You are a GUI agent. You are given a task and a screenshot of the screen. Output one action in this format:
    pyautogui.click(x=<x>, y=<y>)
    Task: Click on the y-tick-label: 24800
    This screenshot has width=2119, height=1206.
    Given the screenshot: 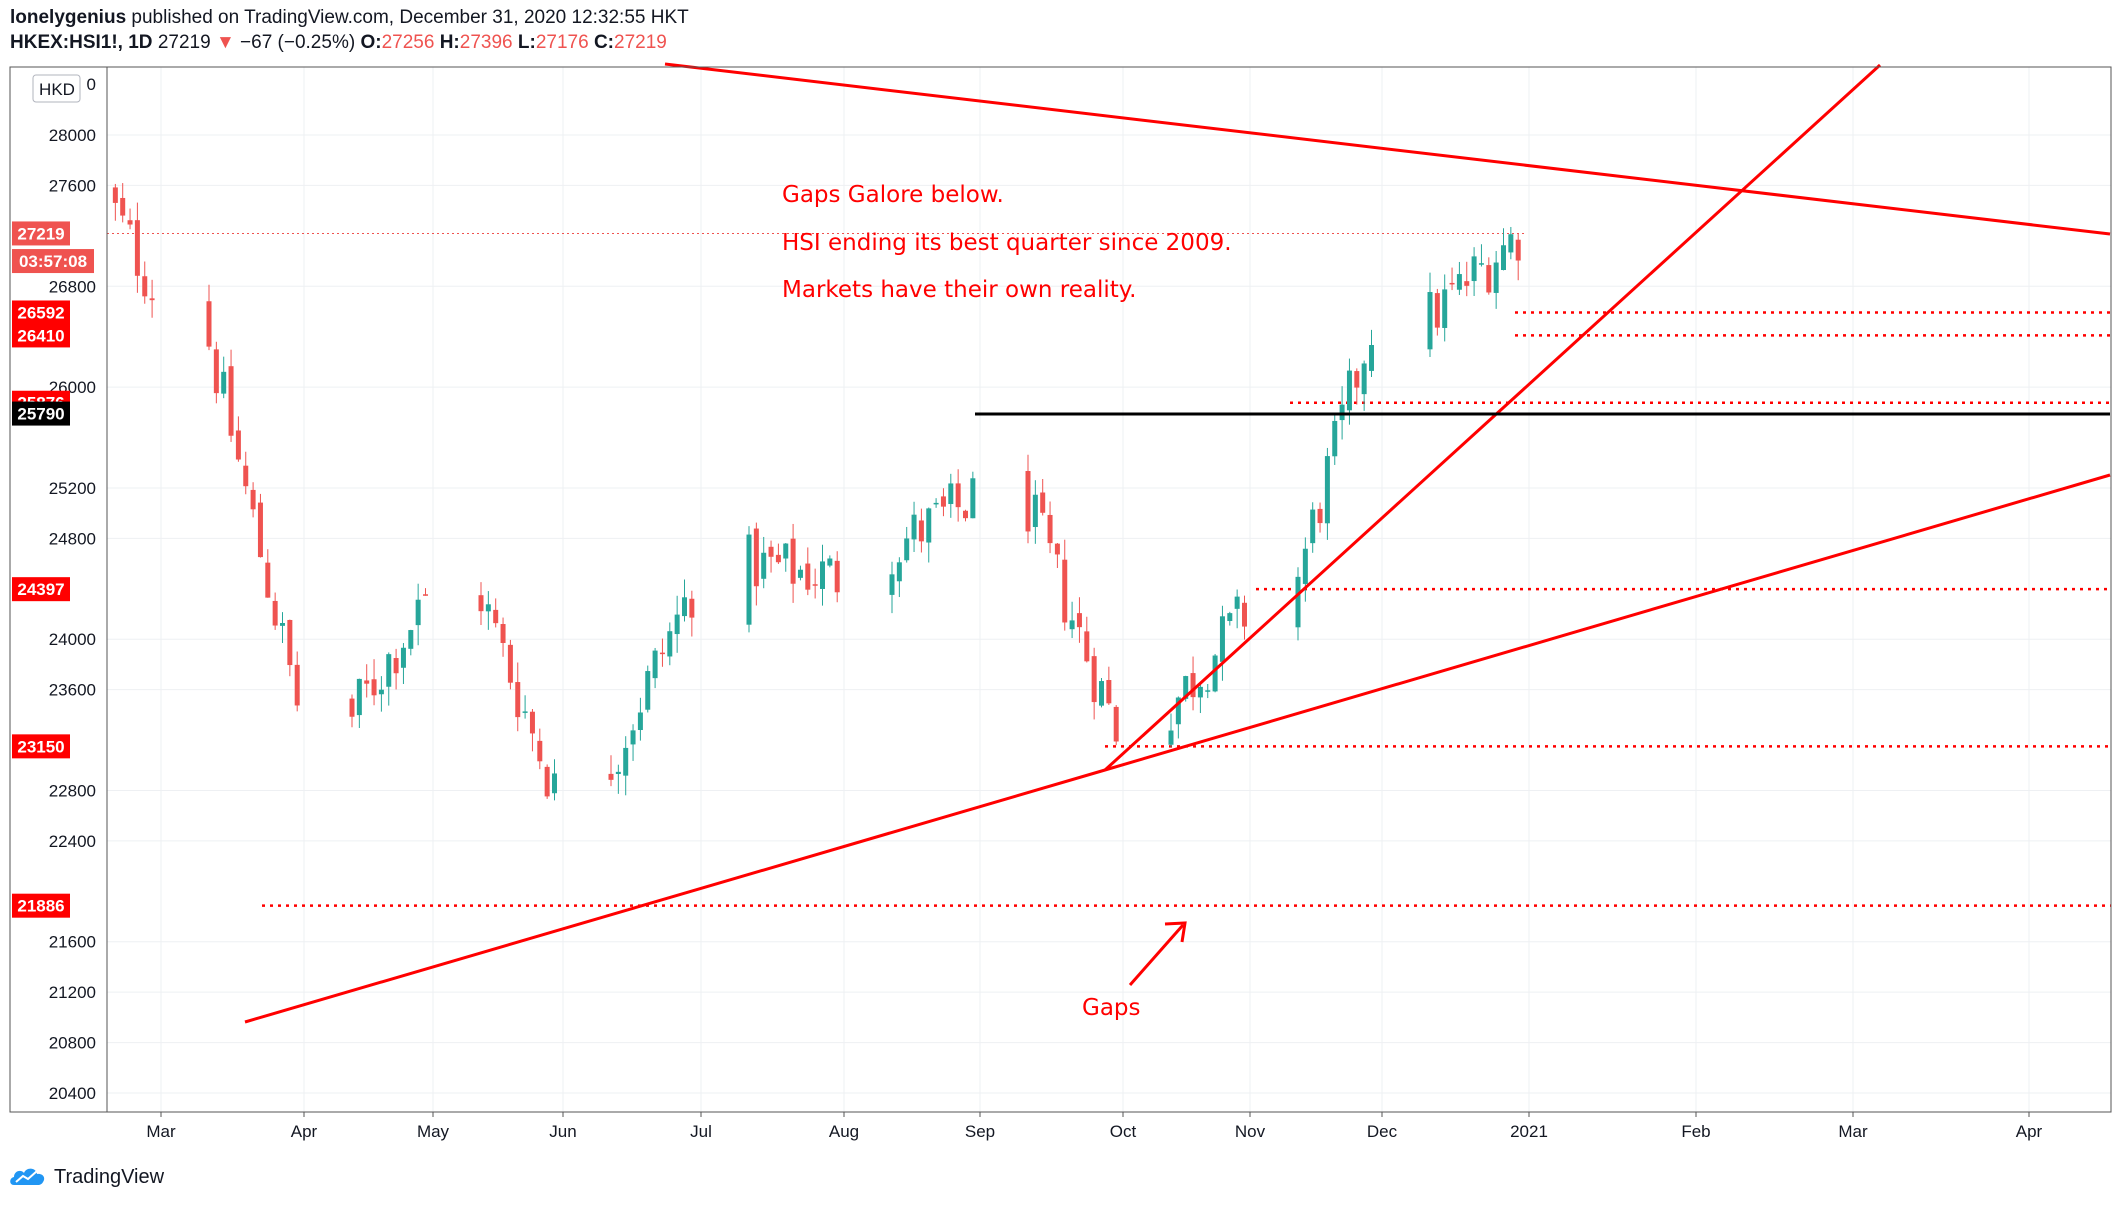 What is the action you would take?
    pyautogui.click(x=72, y=538)
    